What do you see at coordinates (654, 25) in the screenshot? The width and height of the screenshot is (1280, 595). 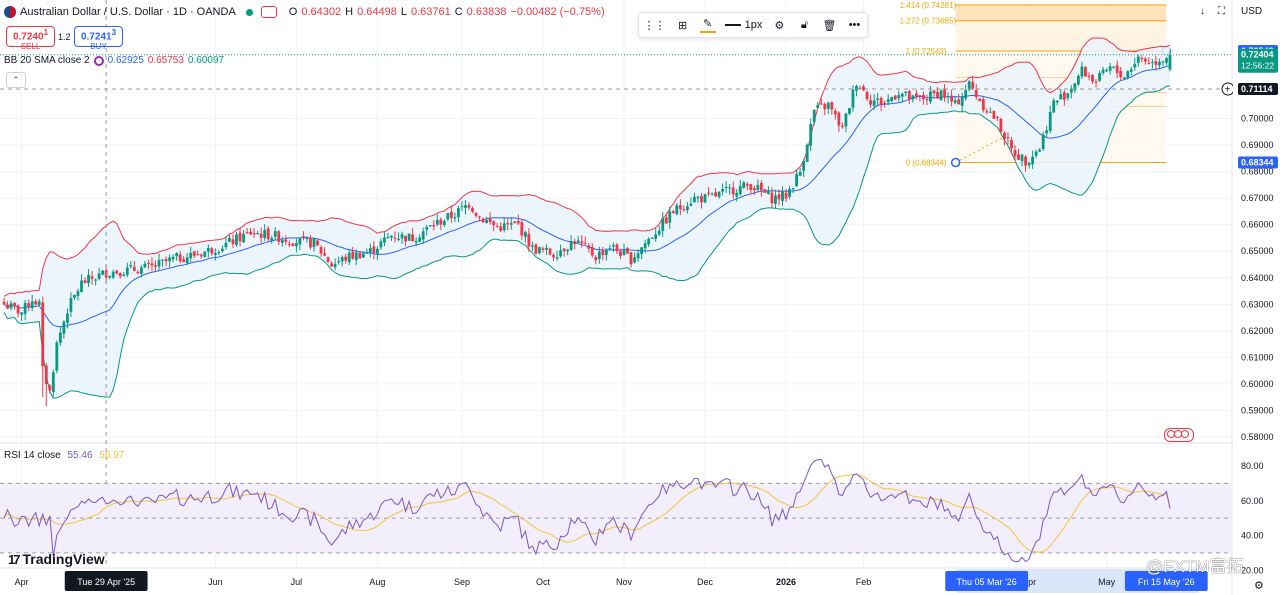 I see `drag-handle-icon: ⋮⋮` at bounding box center [654, 25].